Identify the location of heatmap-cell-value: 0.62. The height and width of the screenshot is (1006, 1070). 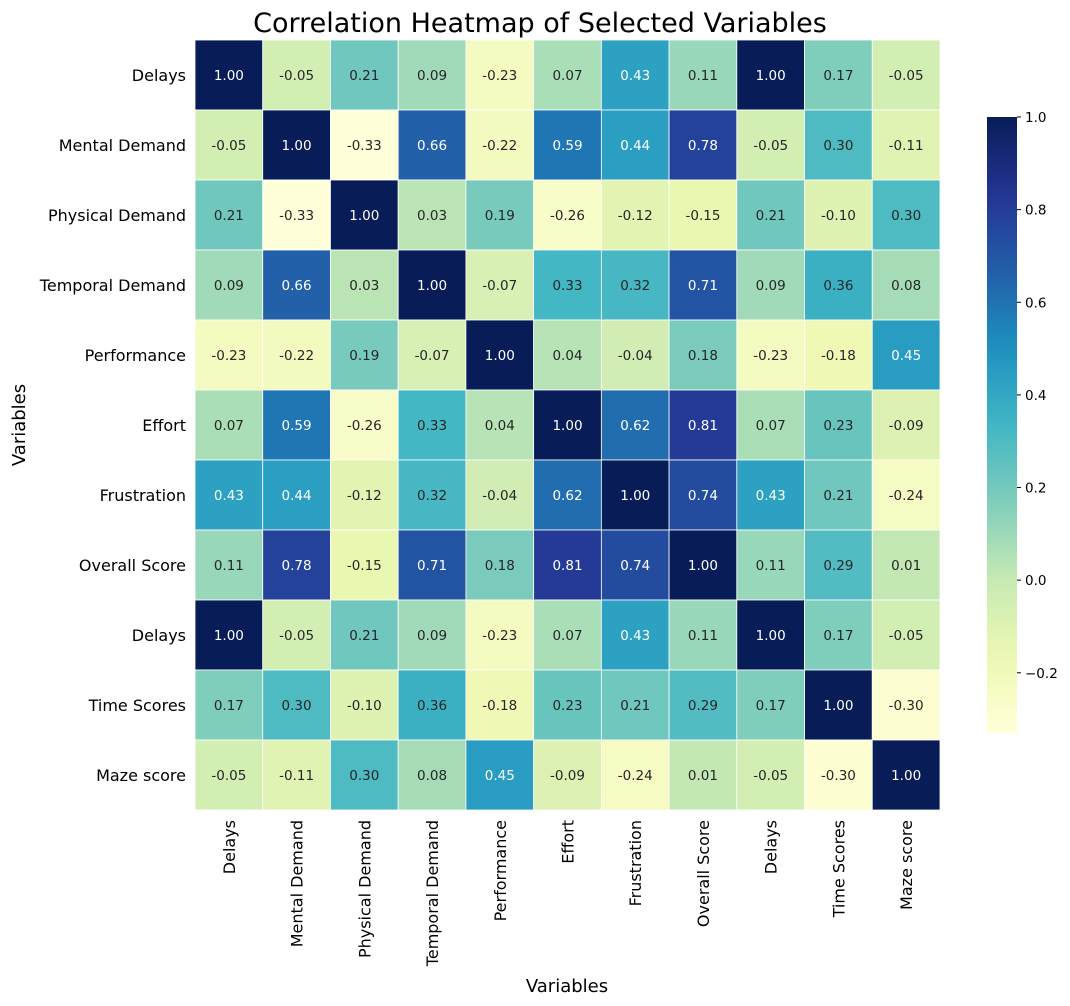
(567, 496).